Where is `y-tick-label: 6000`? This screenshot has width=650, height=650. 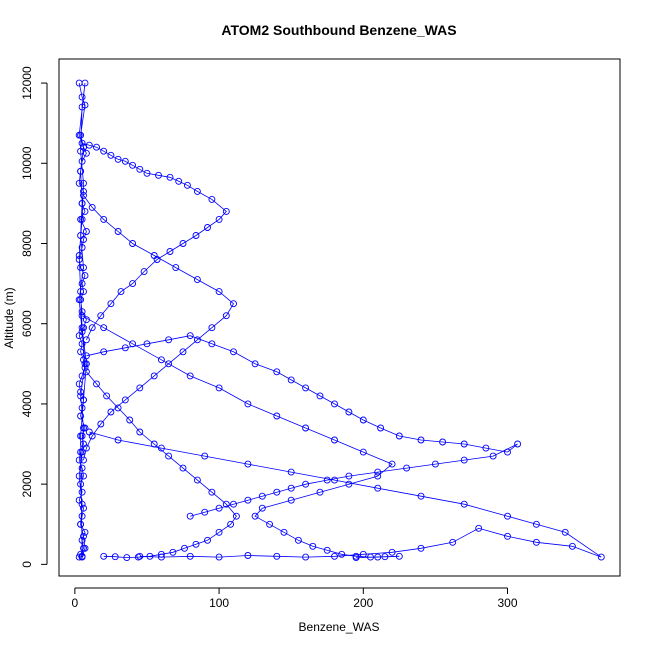 y-tick-label: 6000 is located at coordinates (27, 323).